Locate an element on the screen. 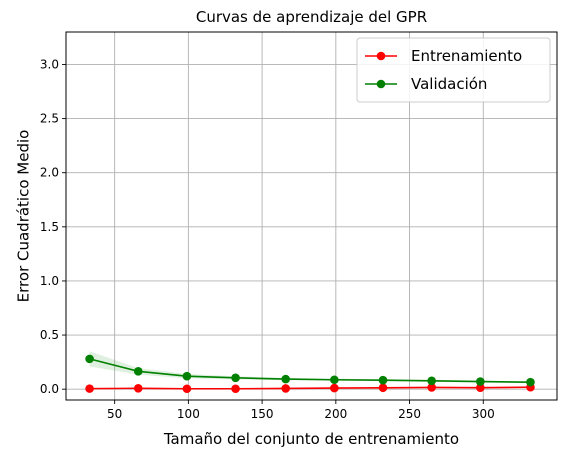  validation-line is located at coordinates (310, 370).